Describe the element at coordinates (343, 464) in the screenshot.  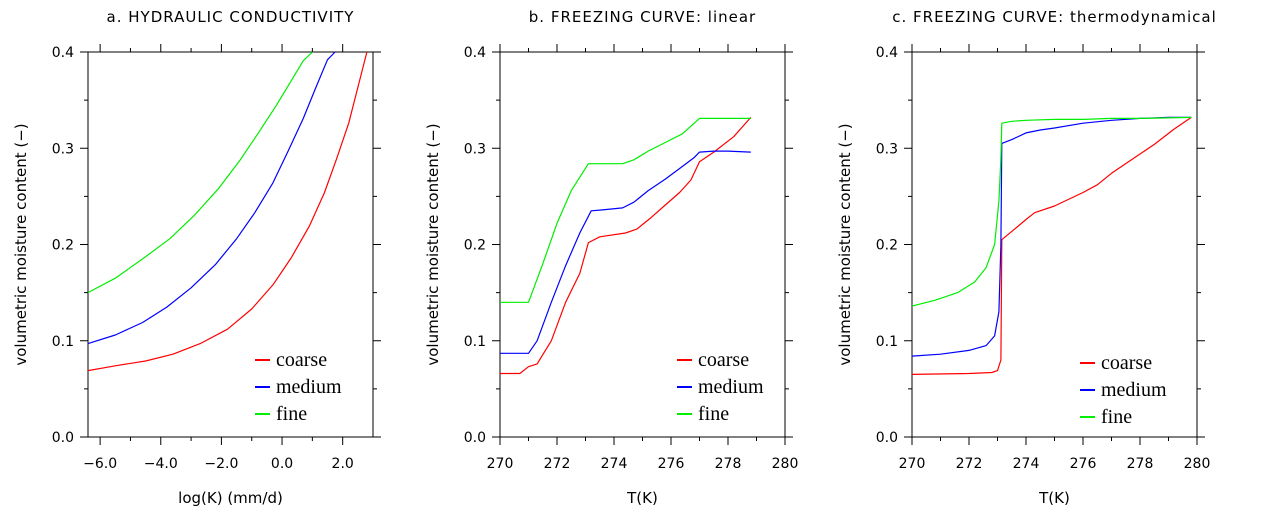
I see `x-tick-label: 2.0` at that location.